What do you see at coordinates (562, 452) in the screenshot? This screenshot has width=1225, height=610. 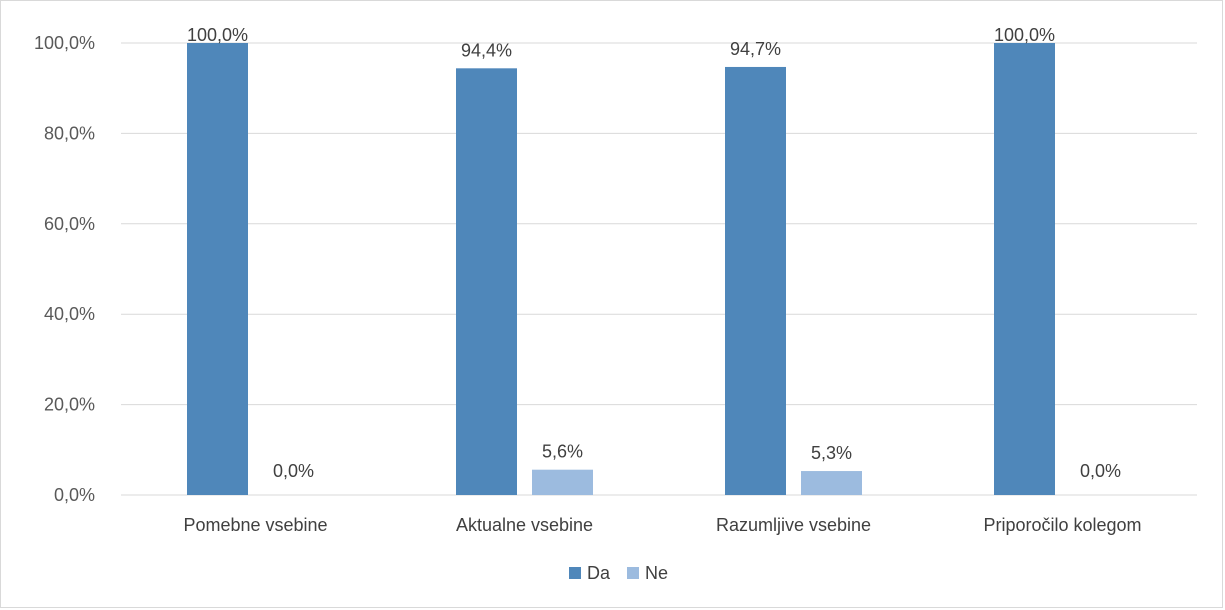 I see `data-label: 5,6%` at bounding box center [562, 452].